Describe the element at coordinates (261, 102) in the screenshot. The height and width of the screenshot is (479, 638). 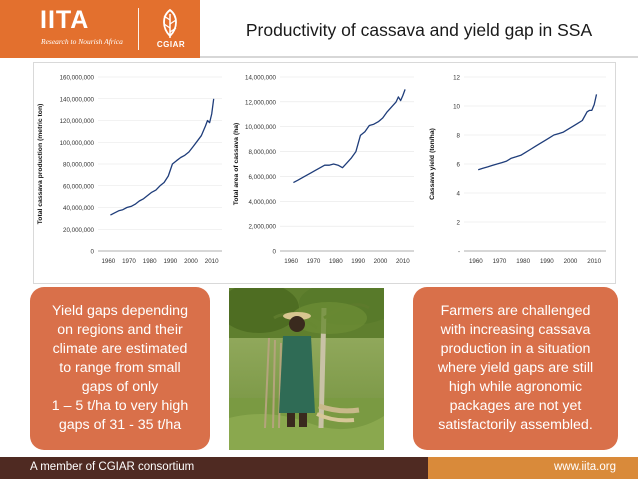
I see `y-tick-label: 12,000,000` at that location.